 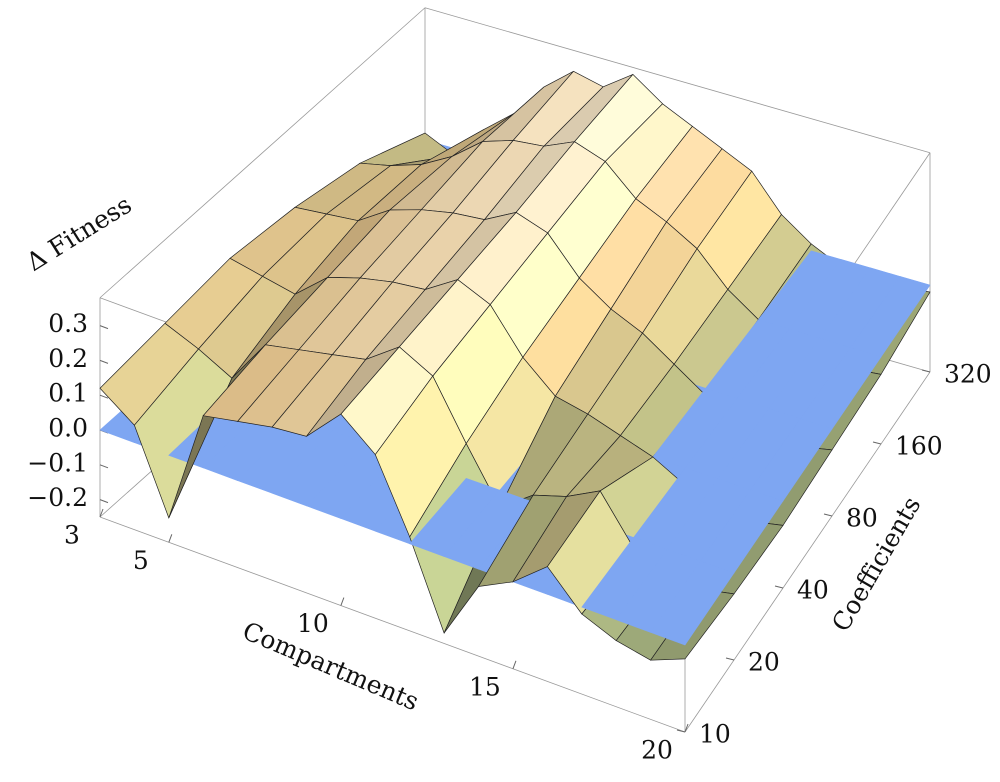 I want to click on x-tick-label: 15, so click(x=485, y=686).